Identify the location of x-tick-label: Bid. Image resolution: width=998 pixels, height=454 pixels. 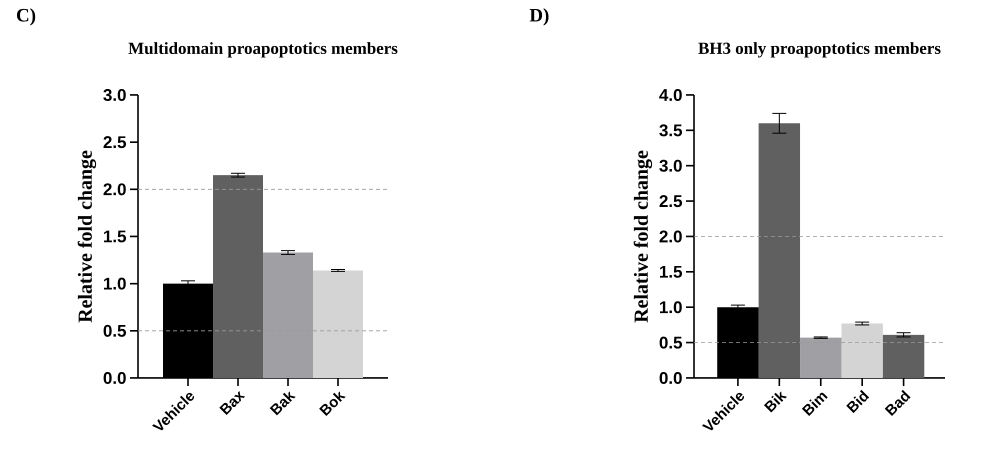
(858, 402).